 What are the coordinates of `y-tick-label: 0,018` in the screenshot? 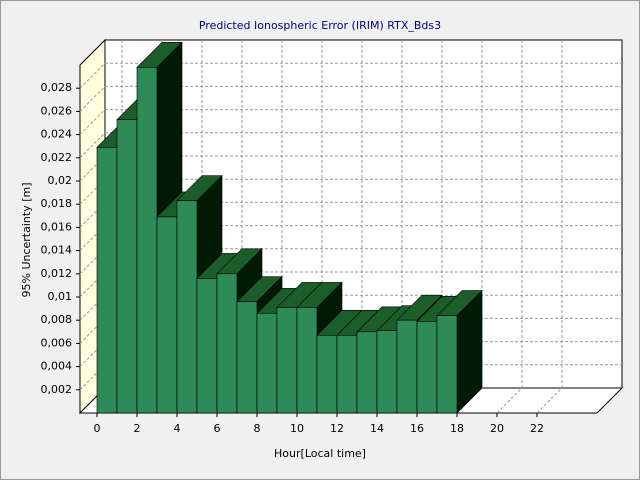 It's located at (57, 203).